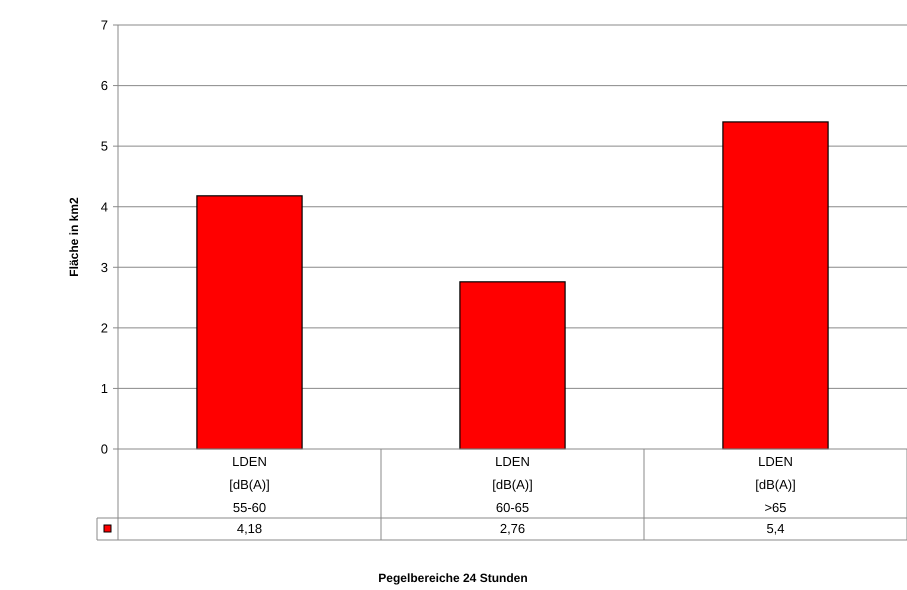 Image resolution: width=907 pixels, height=590 pixels. Describe the element at coordinates (104, 206) in the screenshot. I see `y-tick-label: 4` at that location.